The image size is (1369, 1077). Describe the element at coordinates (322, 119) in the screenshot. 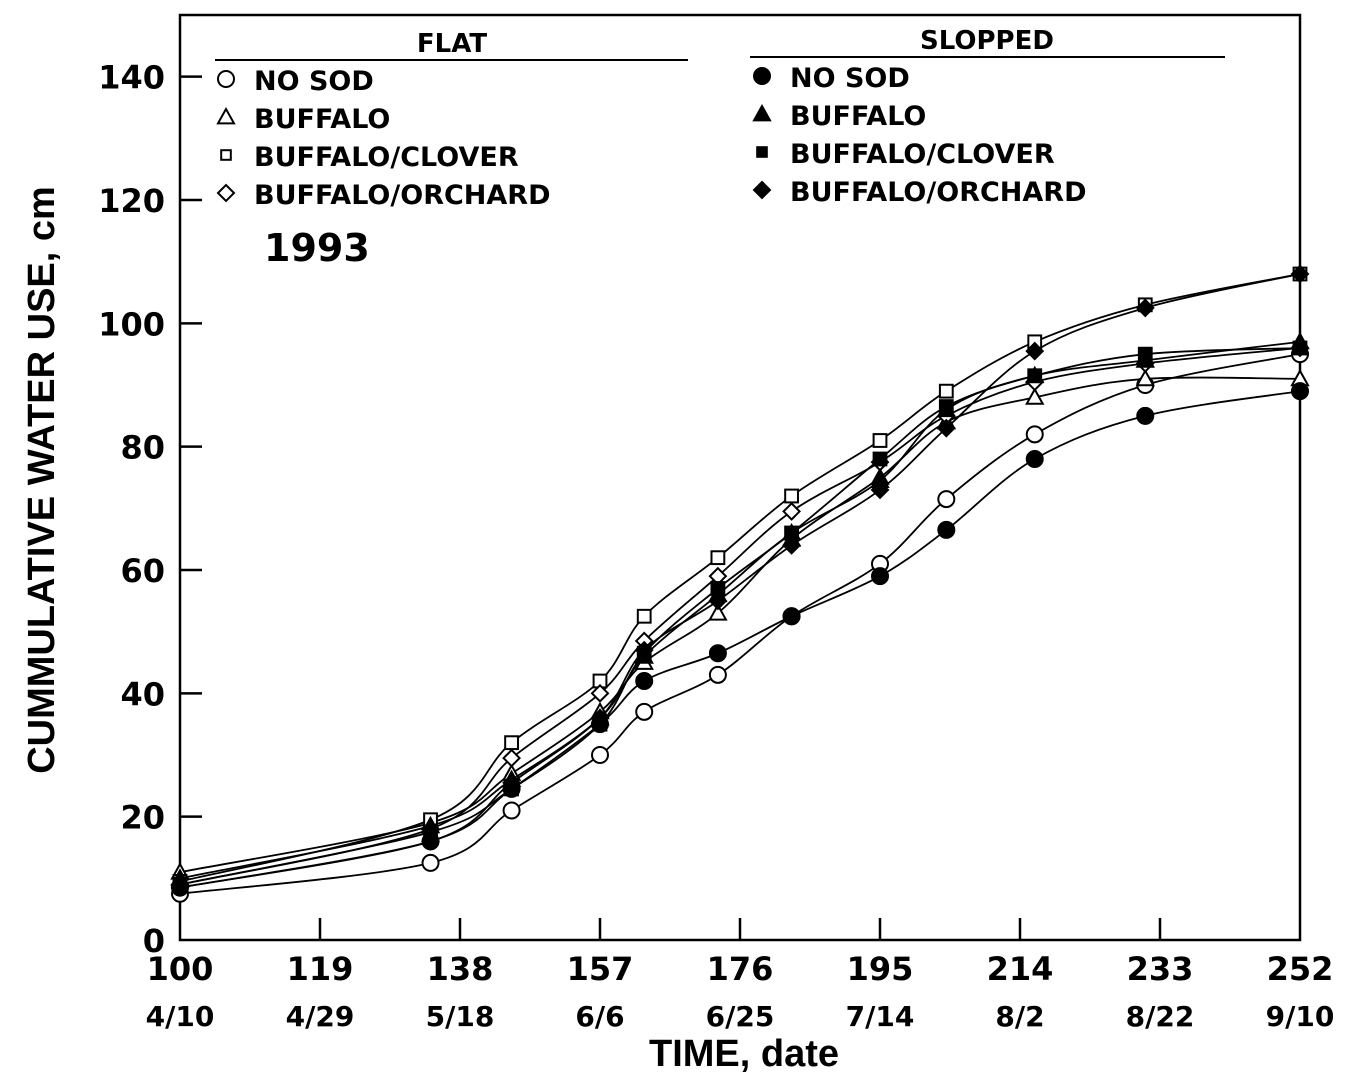

I see `legend-label: BUFFALO` at that location.